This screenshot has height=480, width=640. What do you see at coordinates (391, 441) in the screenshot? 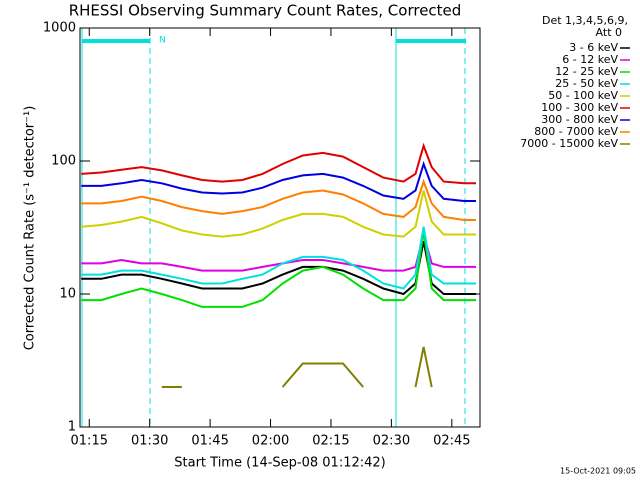
I see `x-tick-label: 02:30` at bounding box center [391, 441].